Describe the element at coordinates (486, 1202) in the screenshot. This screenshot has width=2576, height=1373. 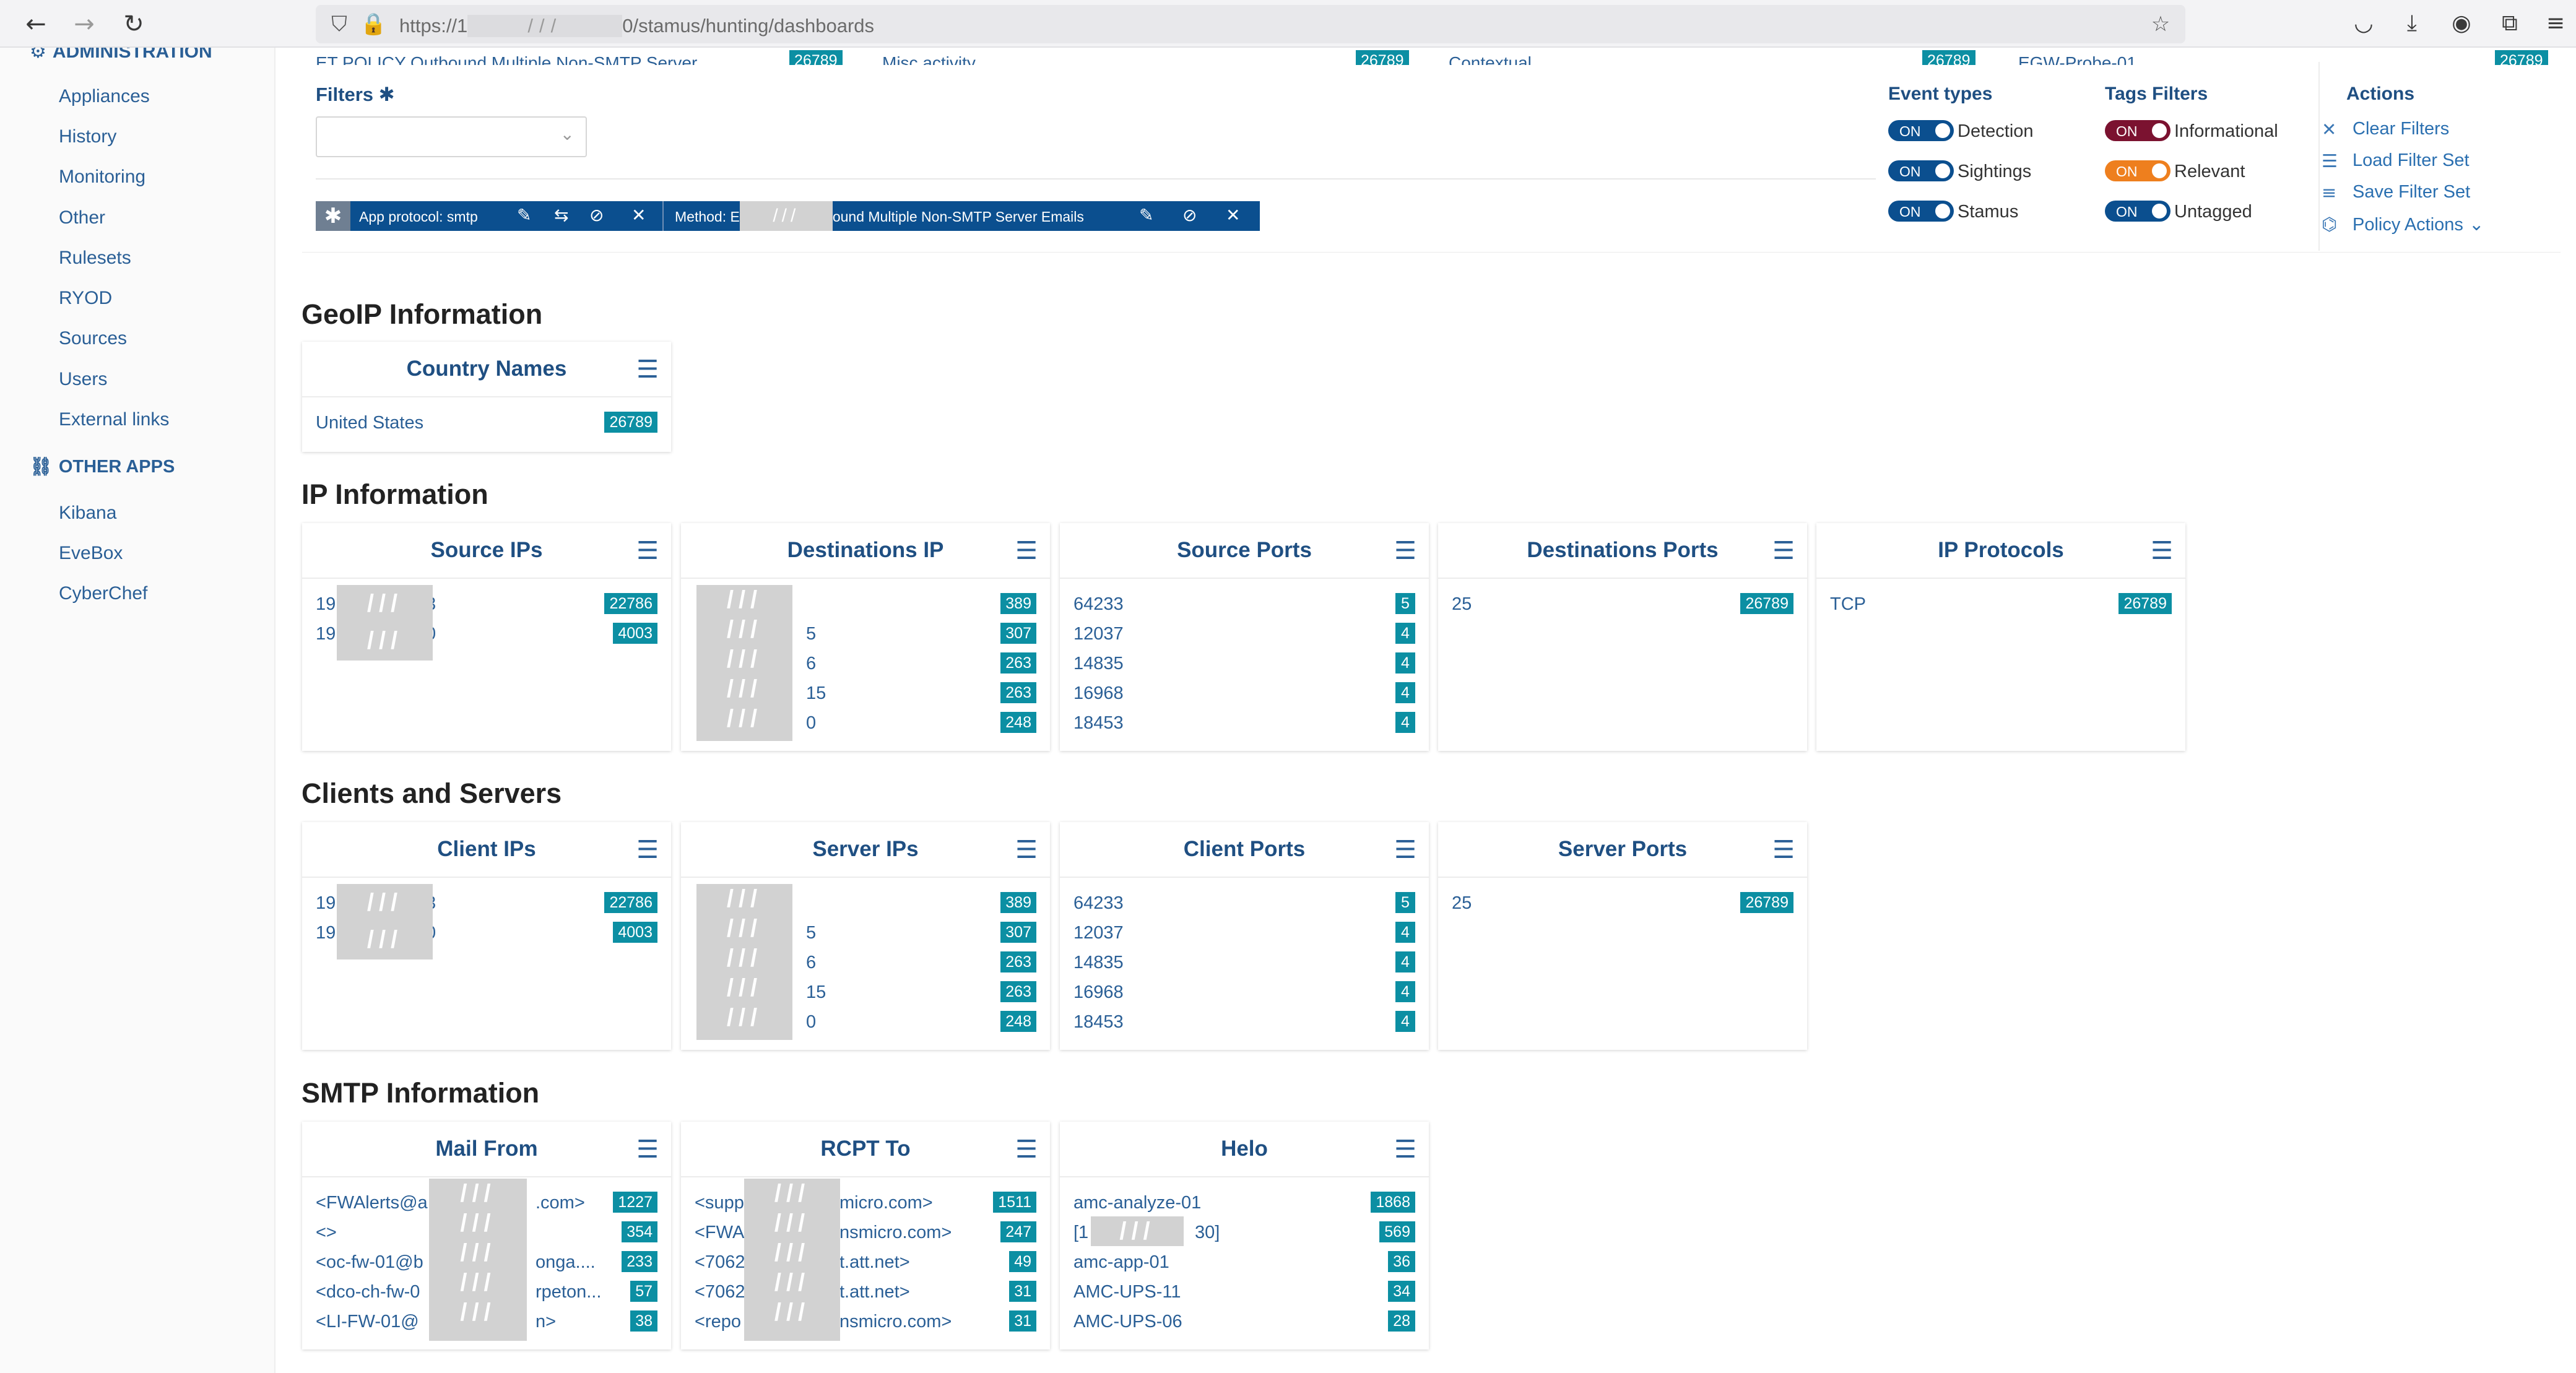
I see `list-item: <FWAlerts@a .com> 1227` at that location.